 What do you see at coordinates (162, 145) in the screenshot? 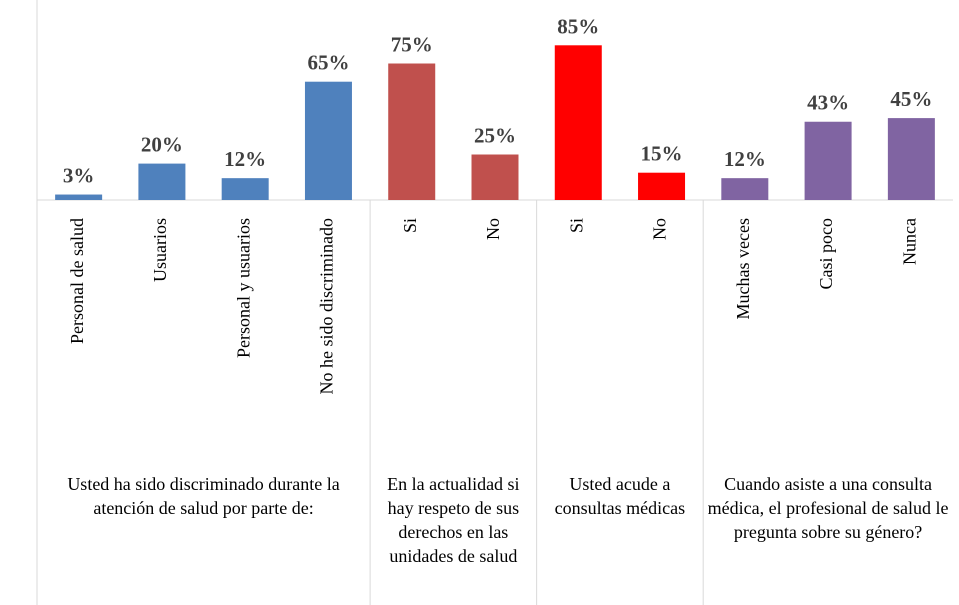
I see `value-label: 20%` at bounding box center [162, 145].